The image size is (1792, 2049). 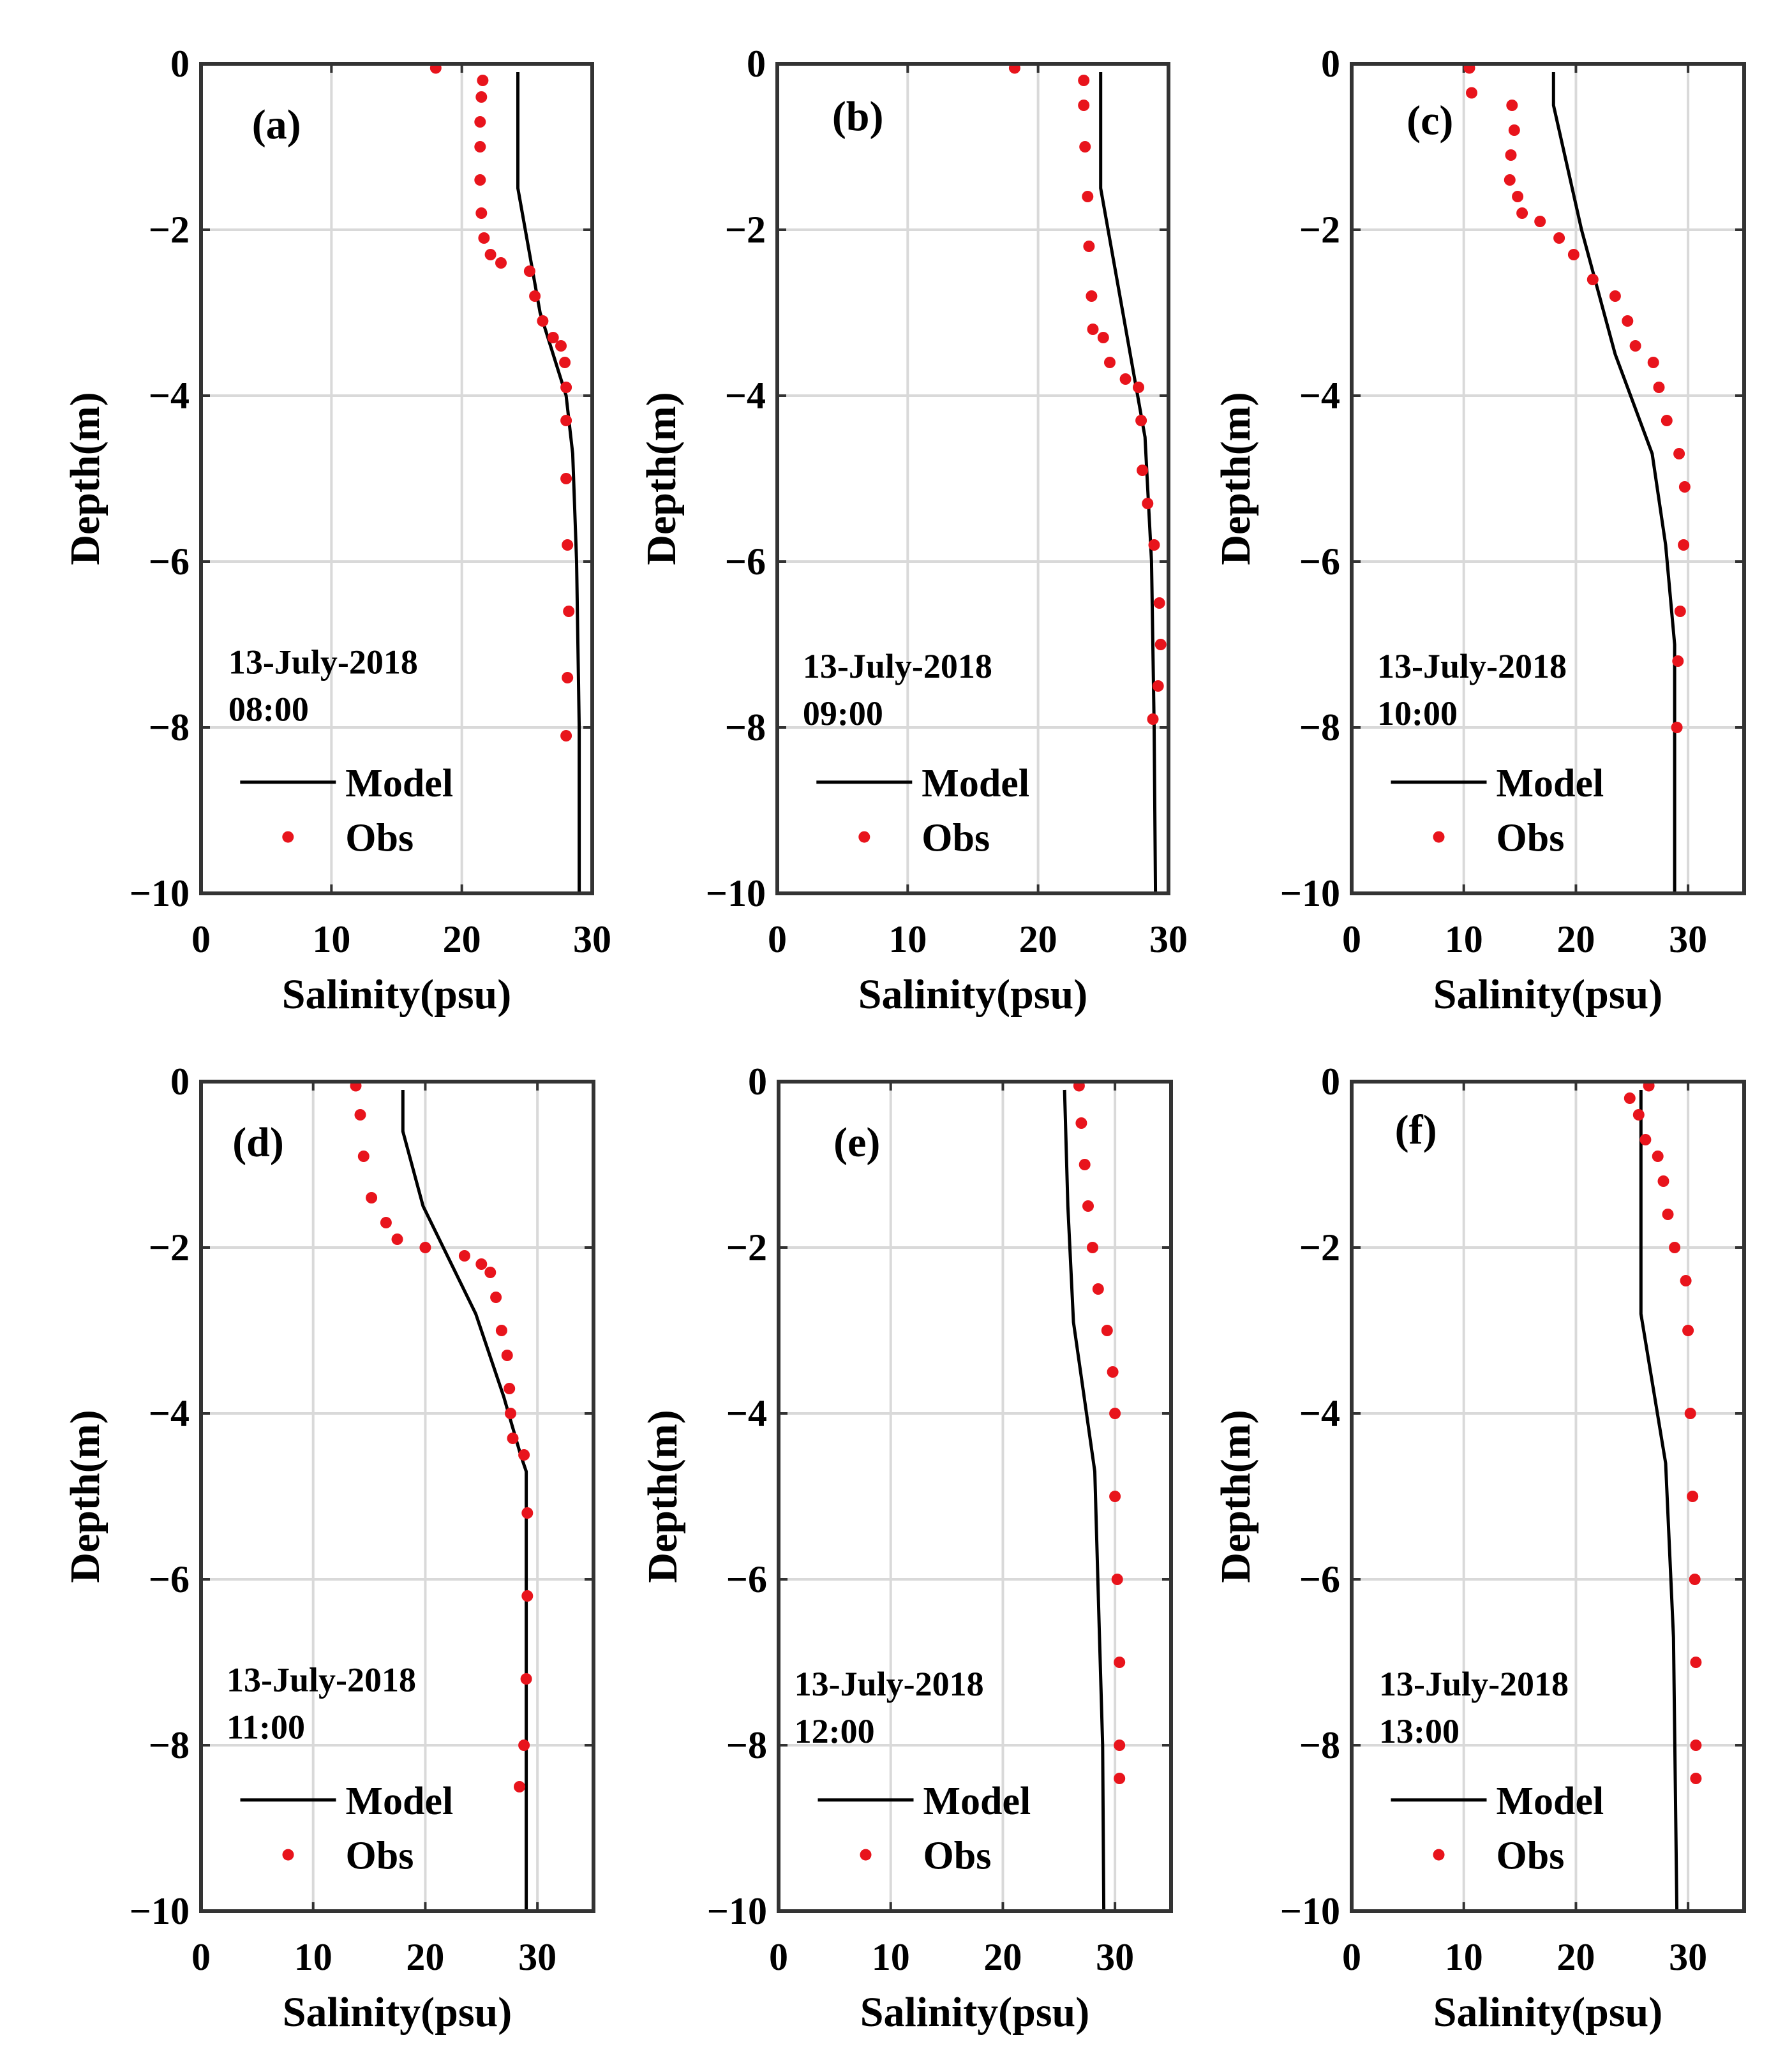 I want to click on legend: Model Obs, so click(x=347, y=1829).